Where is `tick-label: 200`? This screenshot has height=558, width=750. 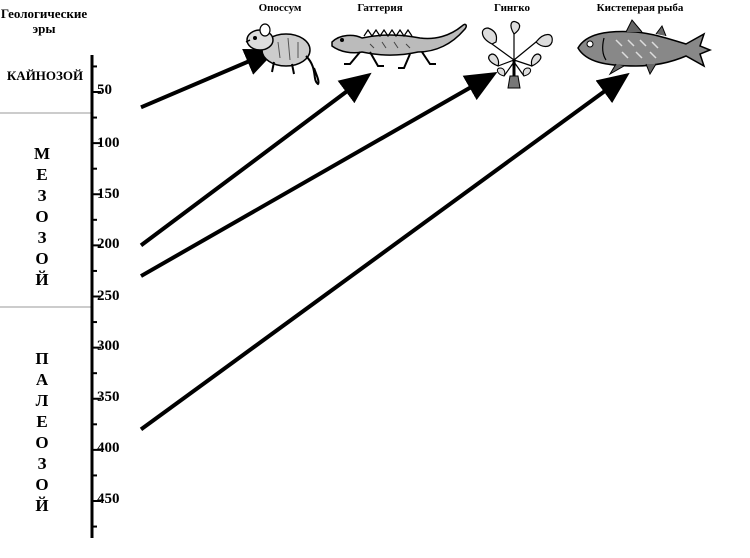
tick-label: 200 is located at coordinates (108, 244).